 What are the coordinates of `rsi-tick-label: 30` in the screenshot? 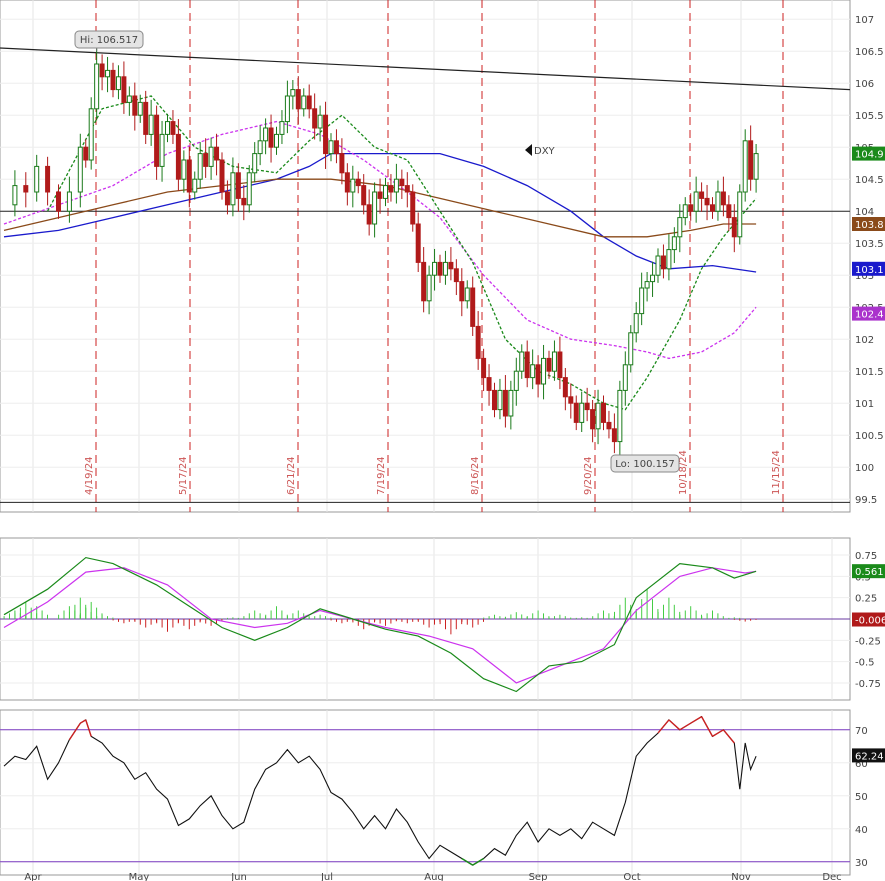 It's located at (861, 863).